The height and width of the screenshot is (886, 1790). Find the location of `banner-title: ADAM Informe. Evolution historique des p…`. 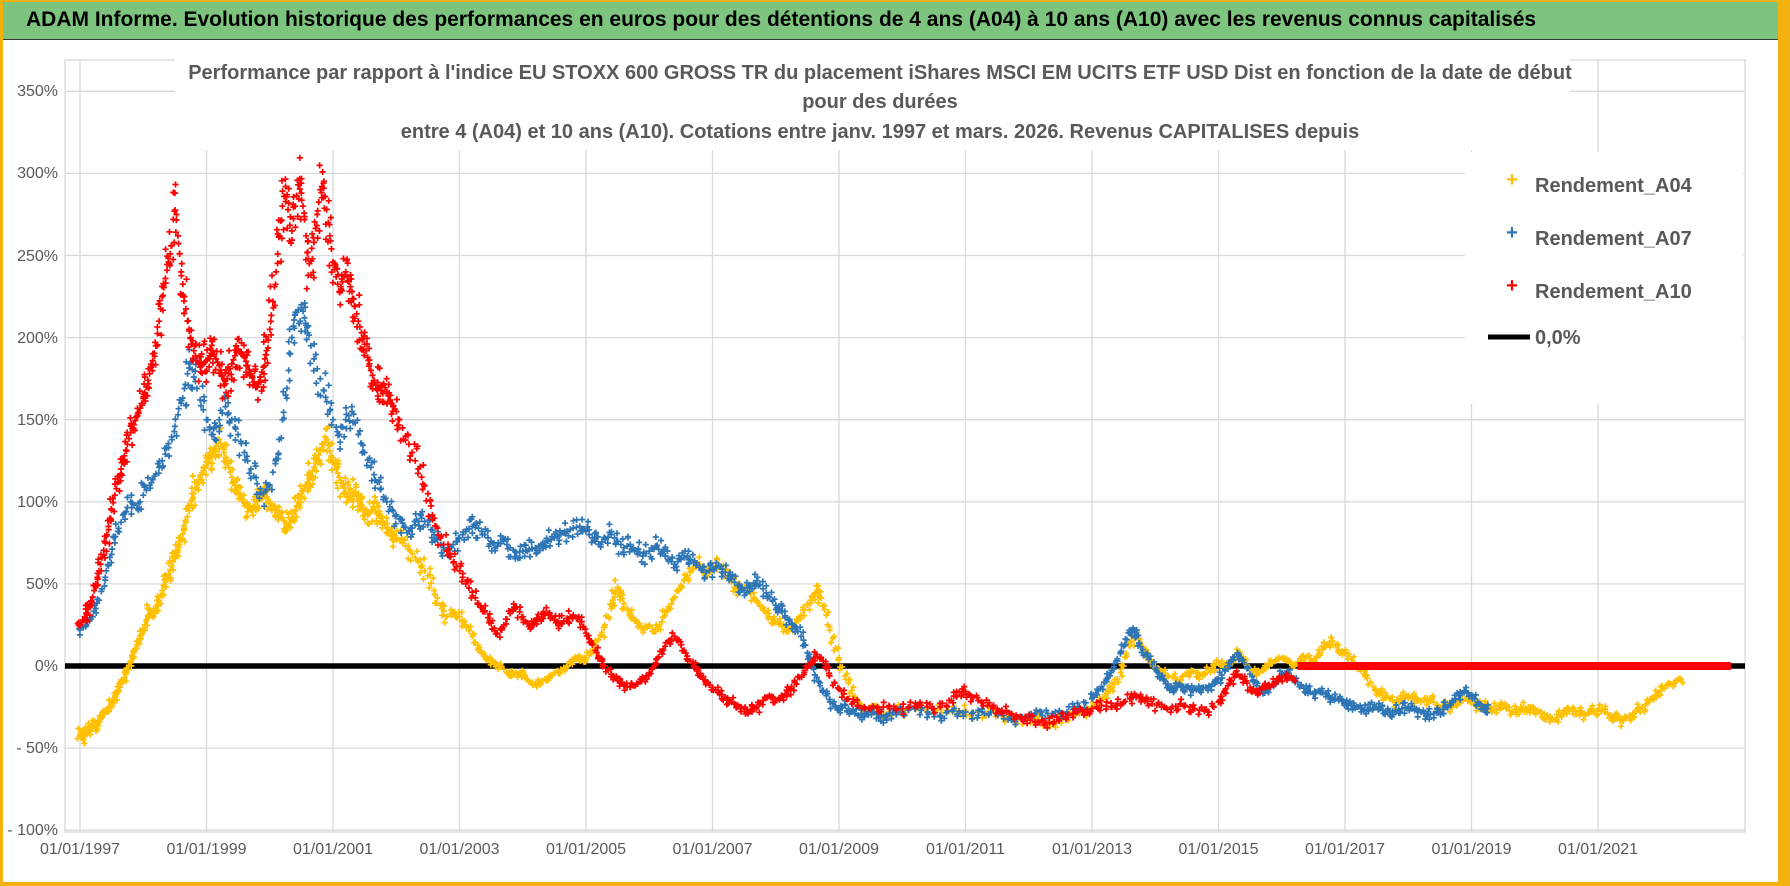

banner-title: ADAM Informe. Evolution historique des p… is located at coordinates (781, 19).